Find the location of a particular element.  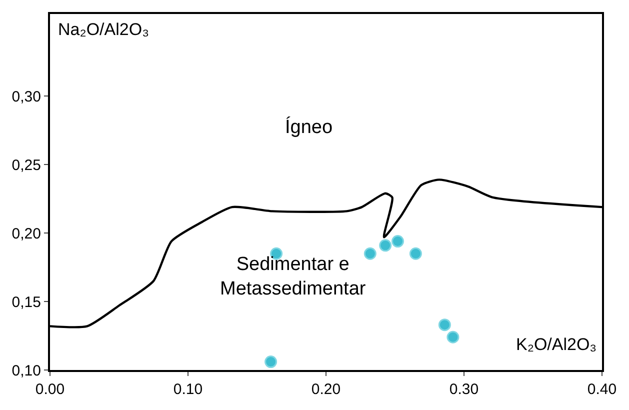

y-axis-title: Na₂O/Al2O₃ is located at coordinates (103, 29).